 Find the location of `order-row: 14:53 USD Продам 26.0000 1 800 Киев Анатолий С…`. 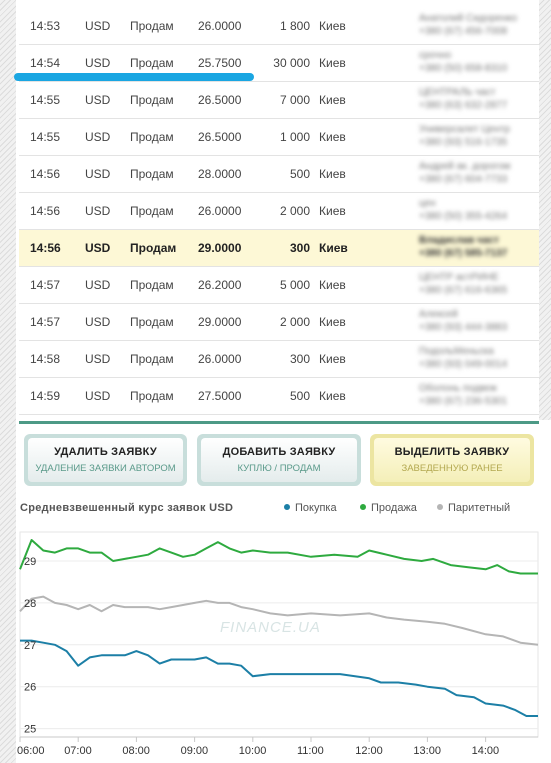

order-row: 14:53 USD Продам 26.0000 1 800 Киев Анатолий С… is located at coordinates (279, 26).